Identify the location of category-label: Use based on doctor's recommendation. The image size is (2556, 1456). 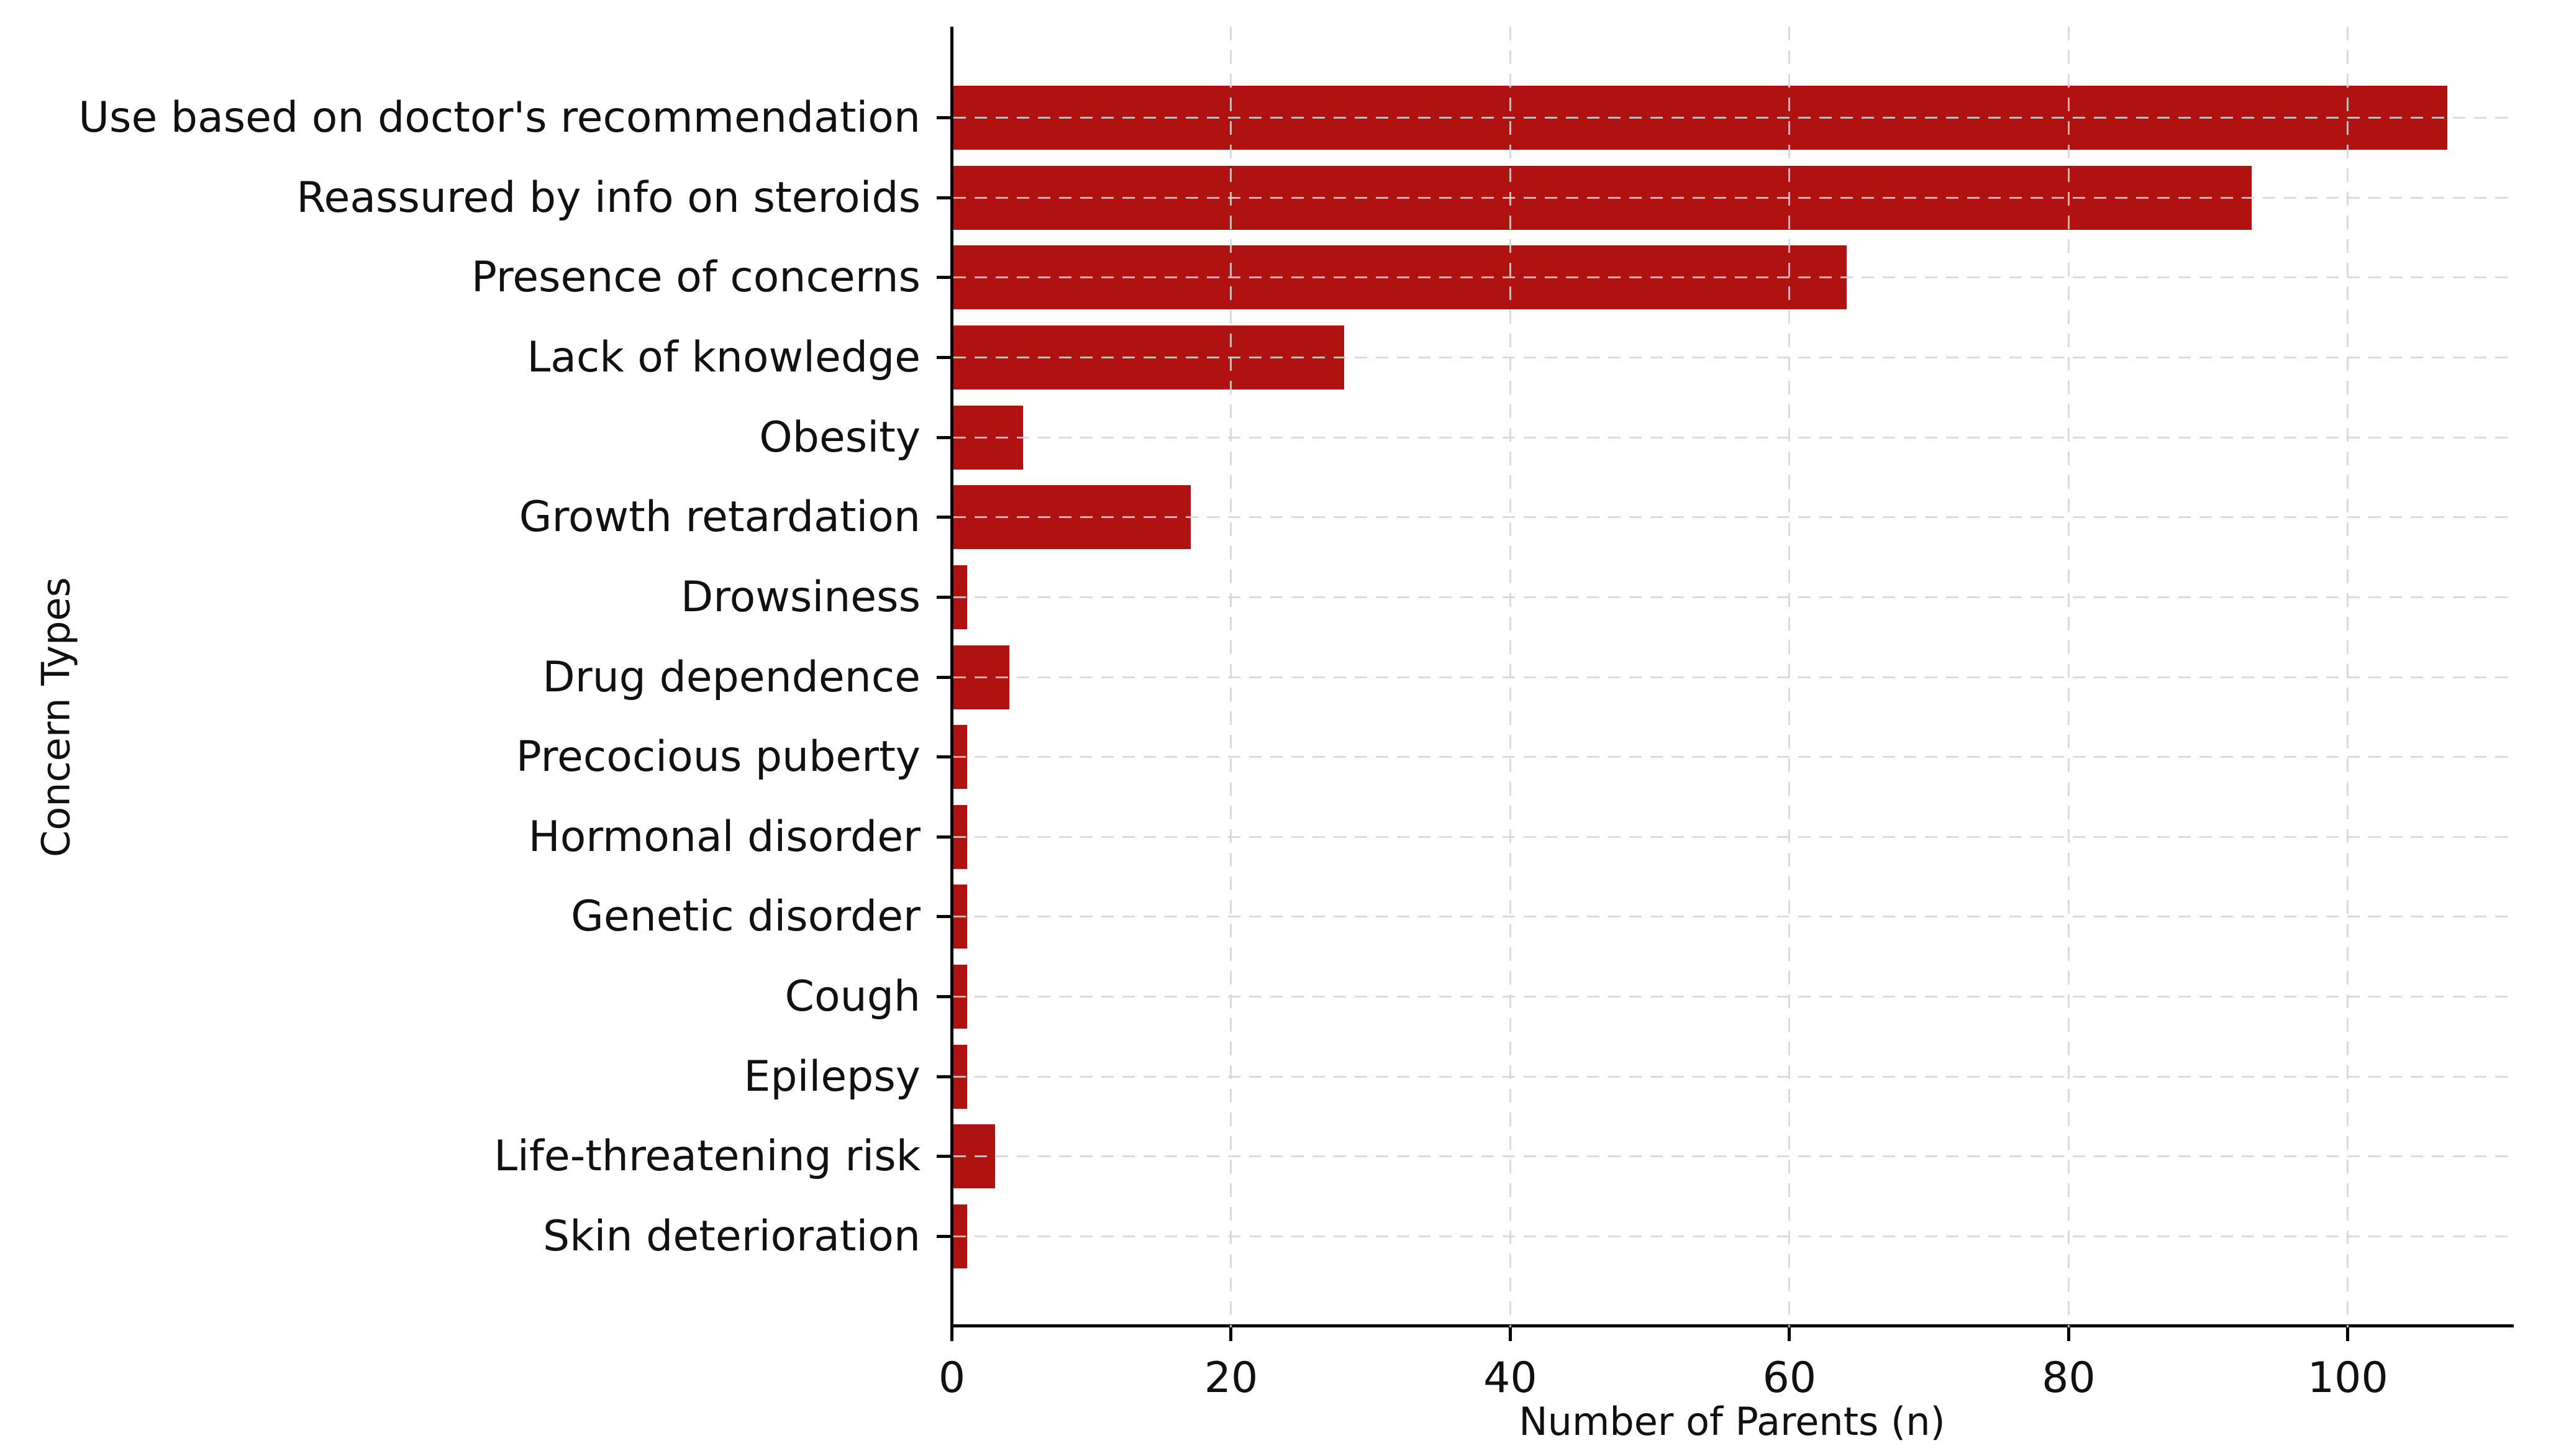
(499, 118).